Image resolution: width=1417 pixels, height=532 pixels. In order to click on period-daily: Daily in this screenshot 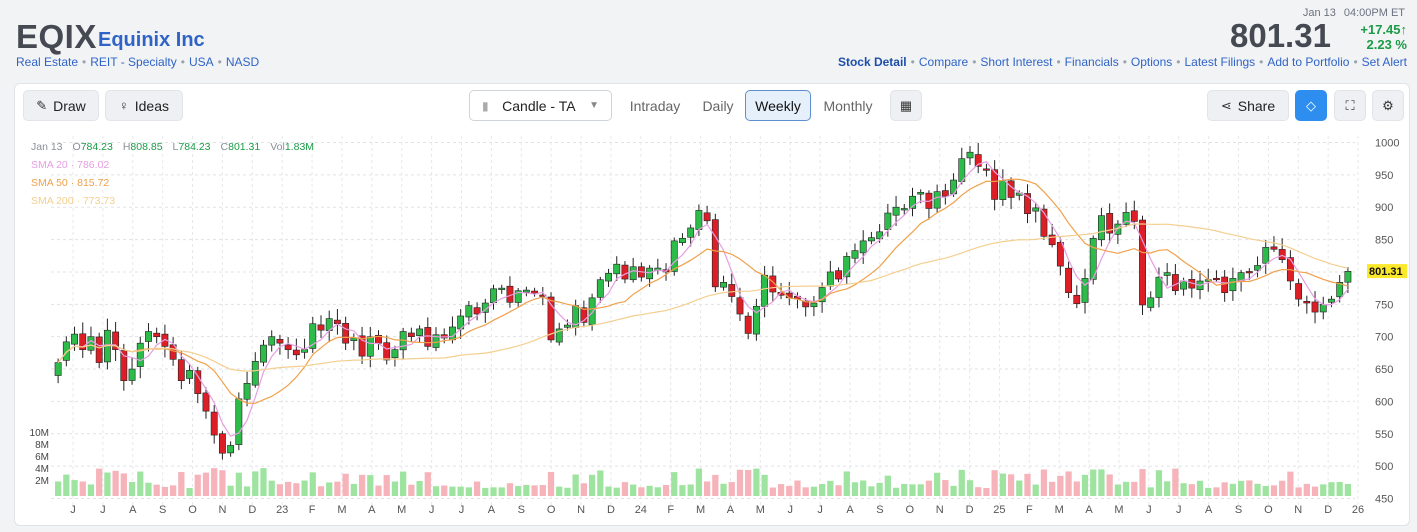, I will do `click(718, 105)`.